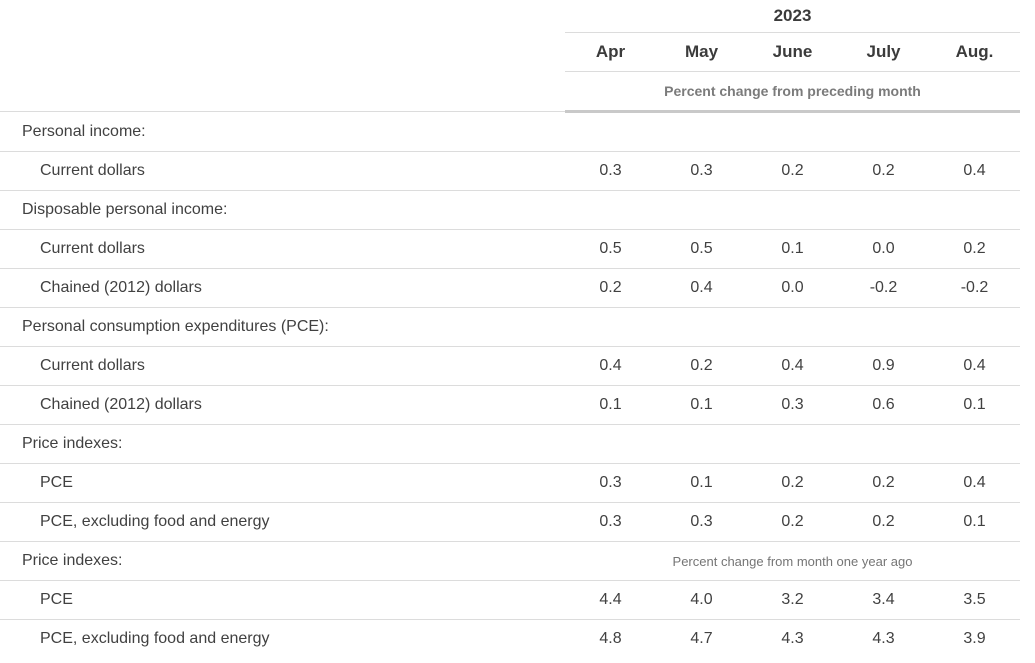 The width and height of the screenshot is (1035, 663). What do you see at coordinates (510, 327) in the screenshot?
I see `table-row: Personal consumption expenditures (PCE):` at bounding box center [510, 327].